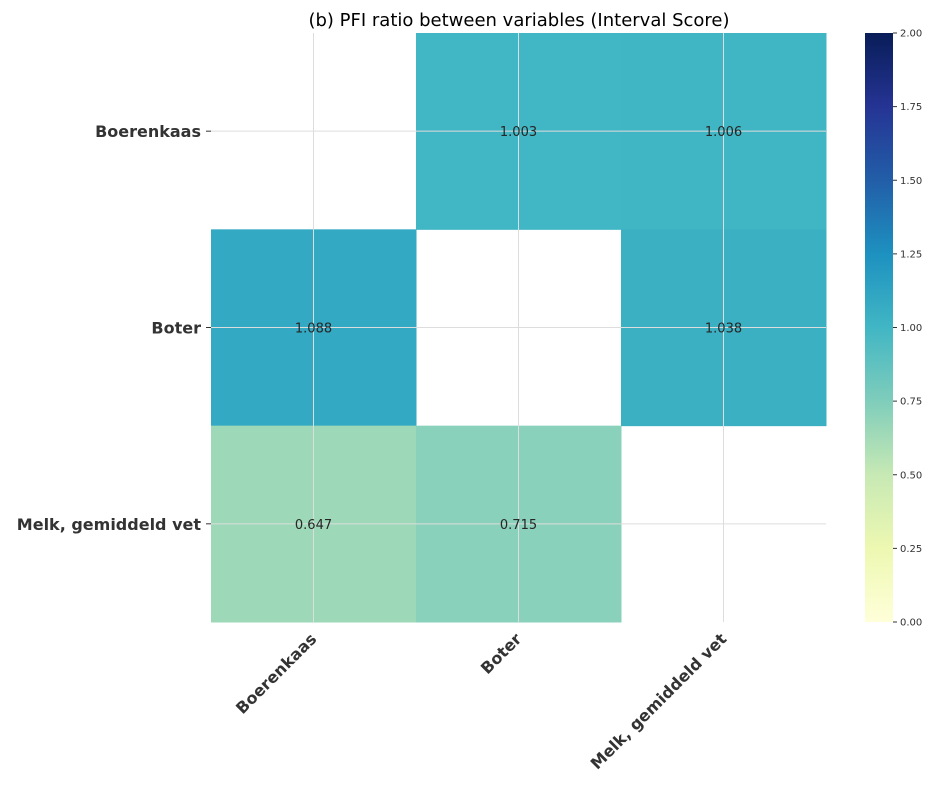 Image resolution: width=939 pixels, height=790 pixels. Describe the element at coordinates (518, 525) in the screenshot. I see `cell-value-label: 0.715` at that location.